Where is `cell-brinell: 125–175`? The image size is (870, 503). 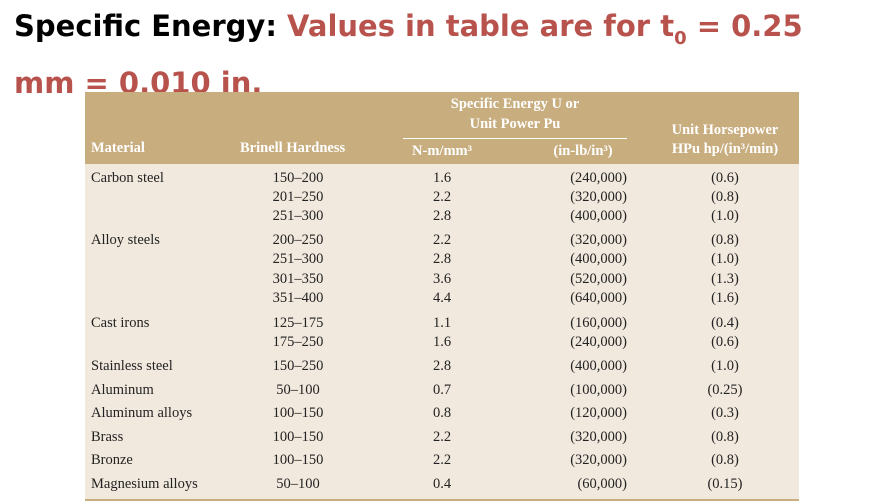
cell-brinell: 125–175 is located at coordinates (298, 323).